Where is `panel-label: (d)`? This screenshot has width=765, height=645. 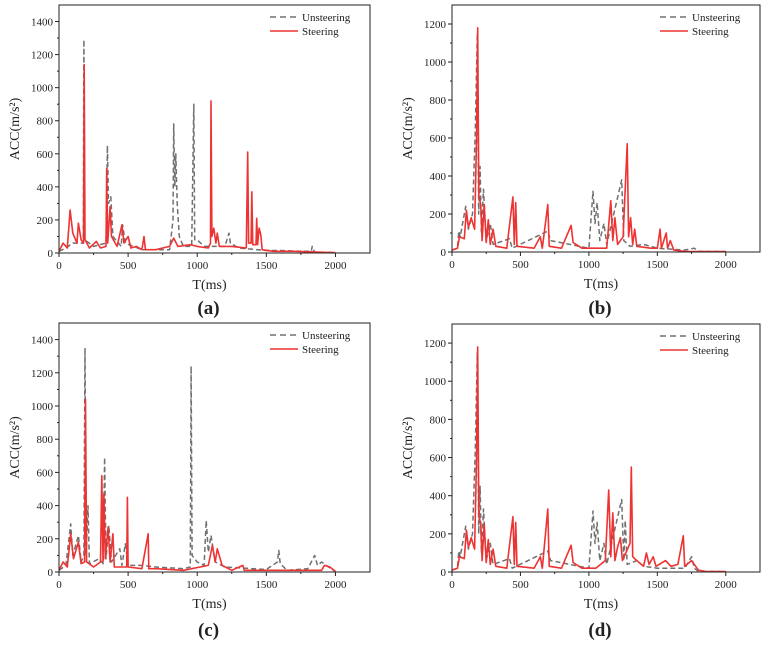 panel-label: (d) is located at coordinates (599, 630).